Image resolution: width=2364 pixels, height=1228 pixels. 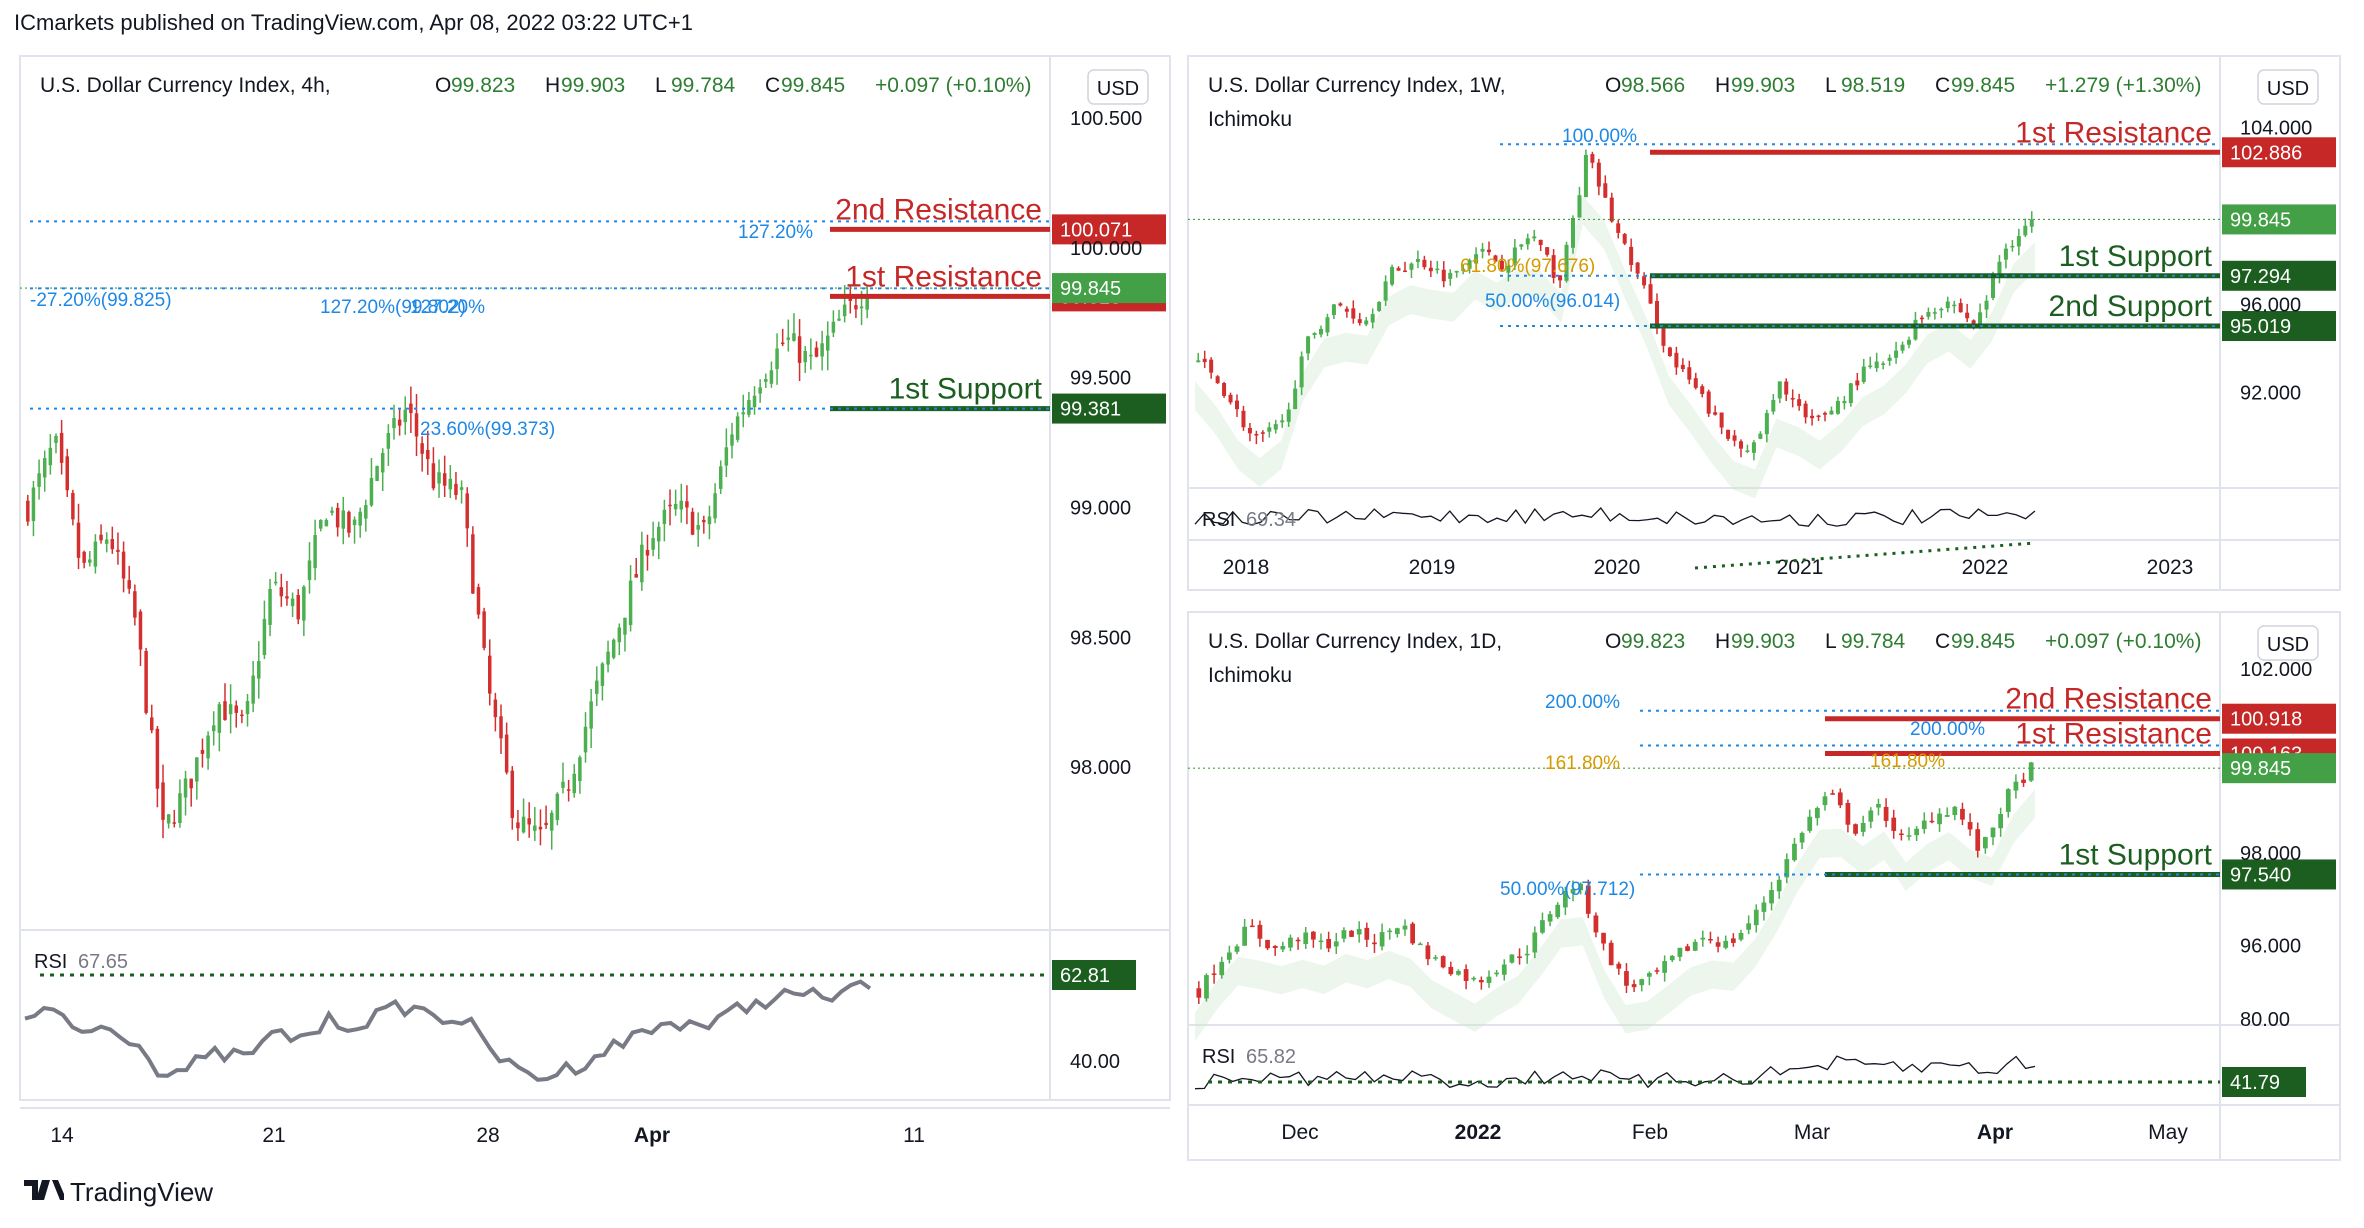 I want to click on fib-label-0-1: -27.20%(99.825), so click(x=101, y=300).